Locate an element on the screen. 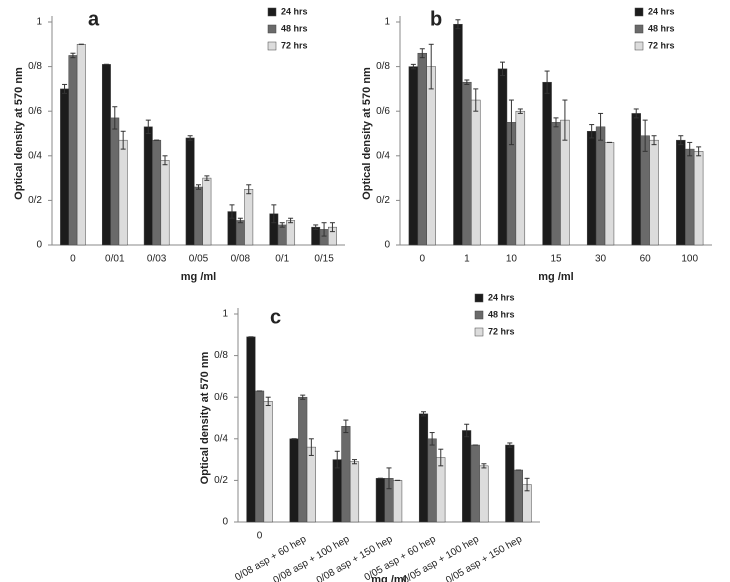 The height and width of the screenshot is (582, 730). x-tick-label: 30 is located at coordinates (601, 259).